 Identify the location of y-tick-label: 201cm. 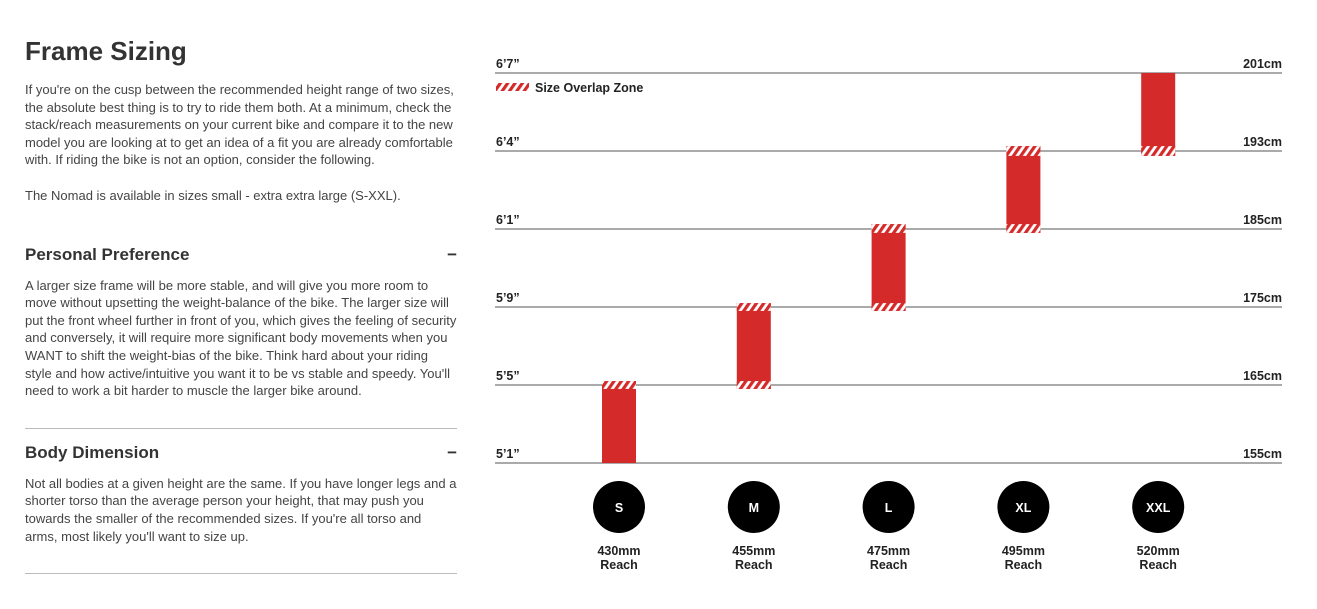
(1262, 64).